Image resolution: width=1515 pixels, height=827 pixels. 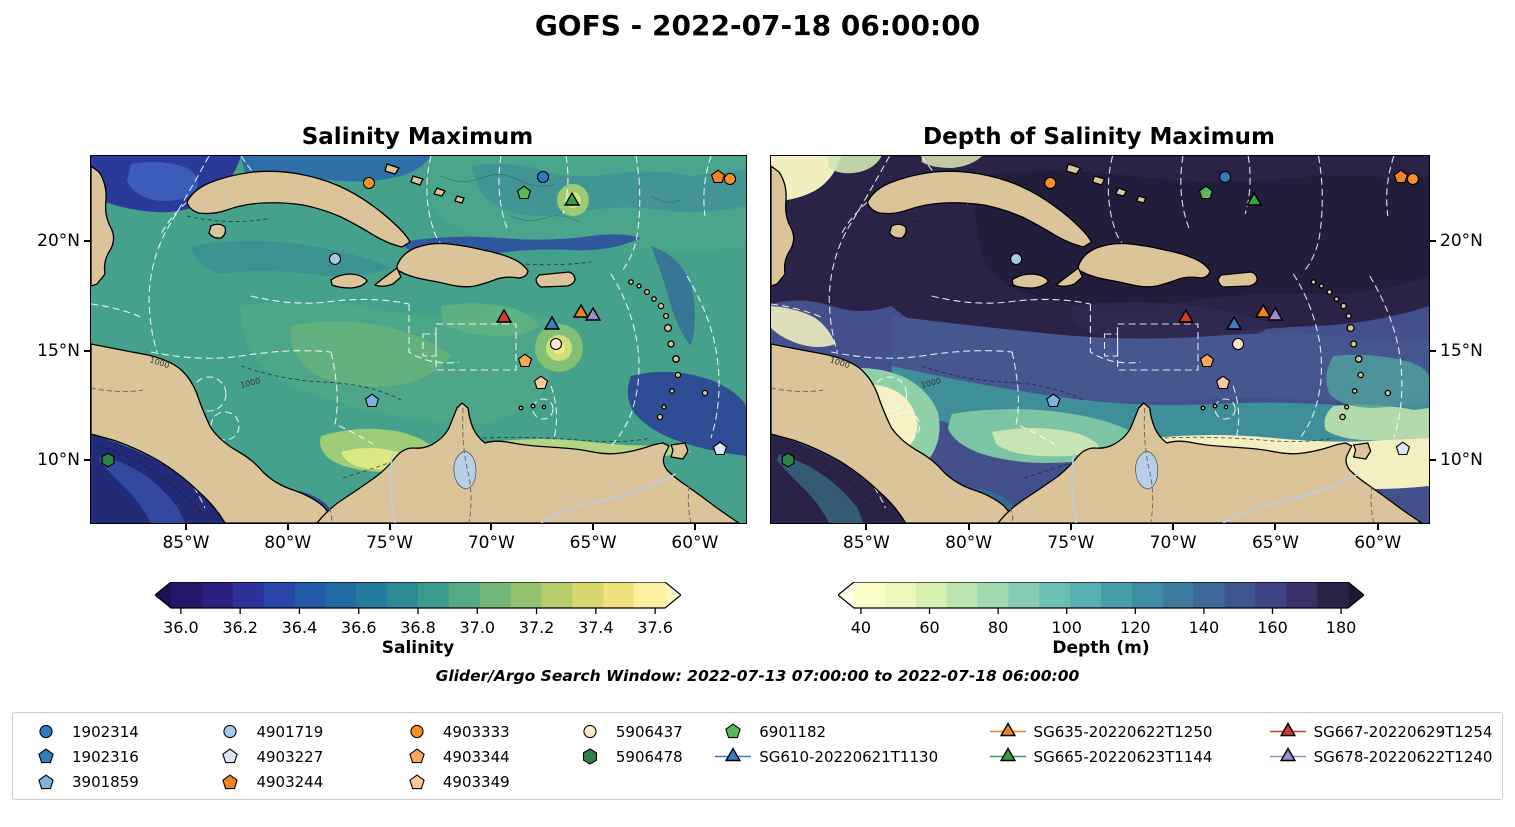 I want to click on legend-label: 1902316, so click(x=105, y=756).